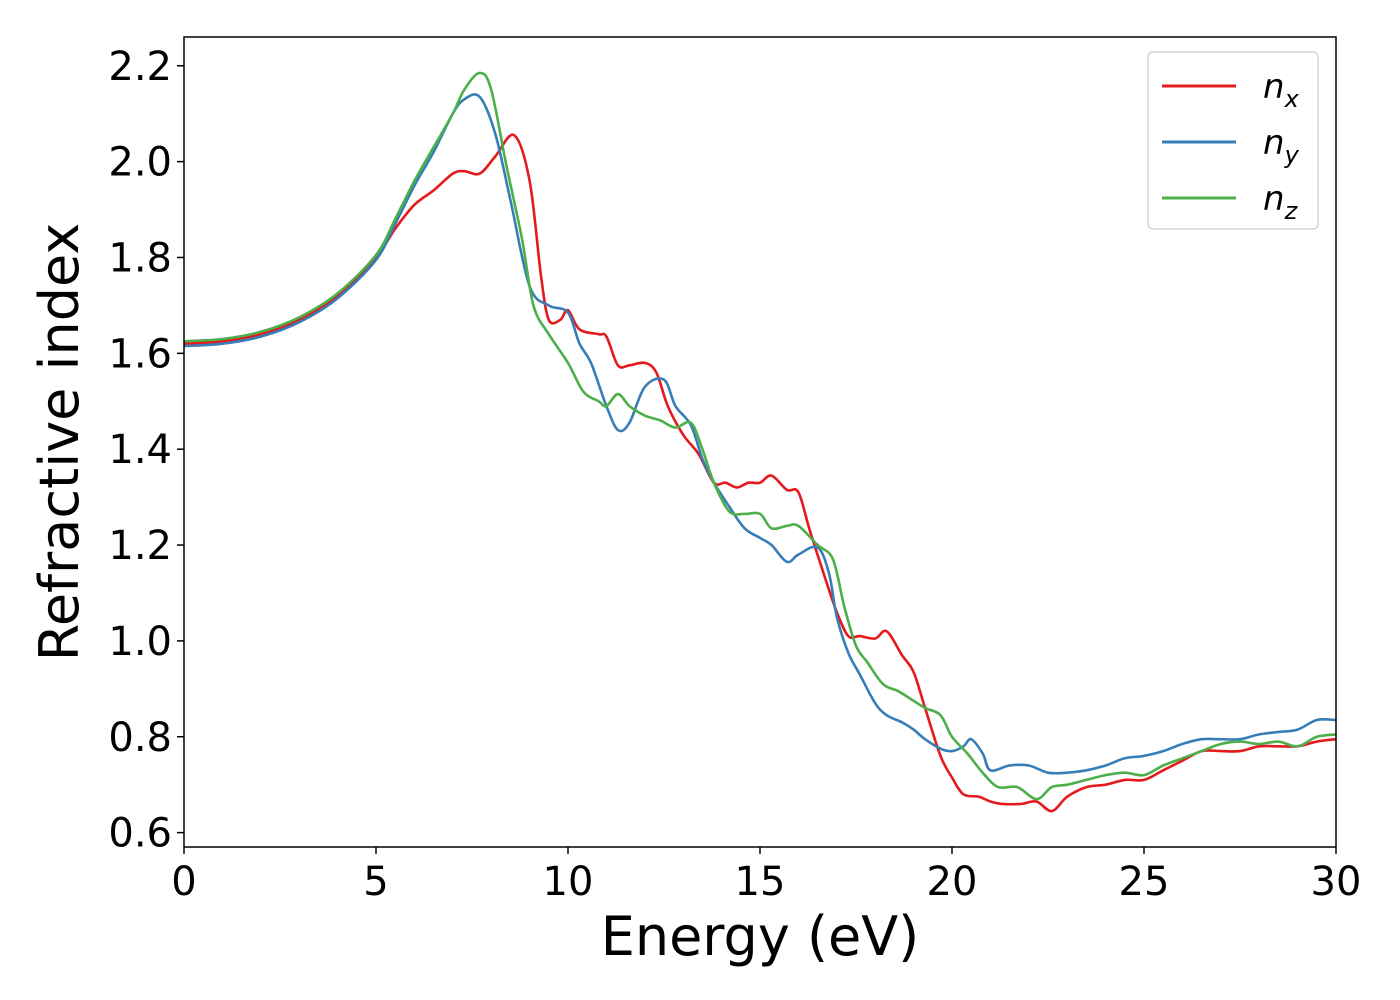  Describe the element at coordinates (375, 882) in the screenshot. I see `x-tick-label: 5` at that location.